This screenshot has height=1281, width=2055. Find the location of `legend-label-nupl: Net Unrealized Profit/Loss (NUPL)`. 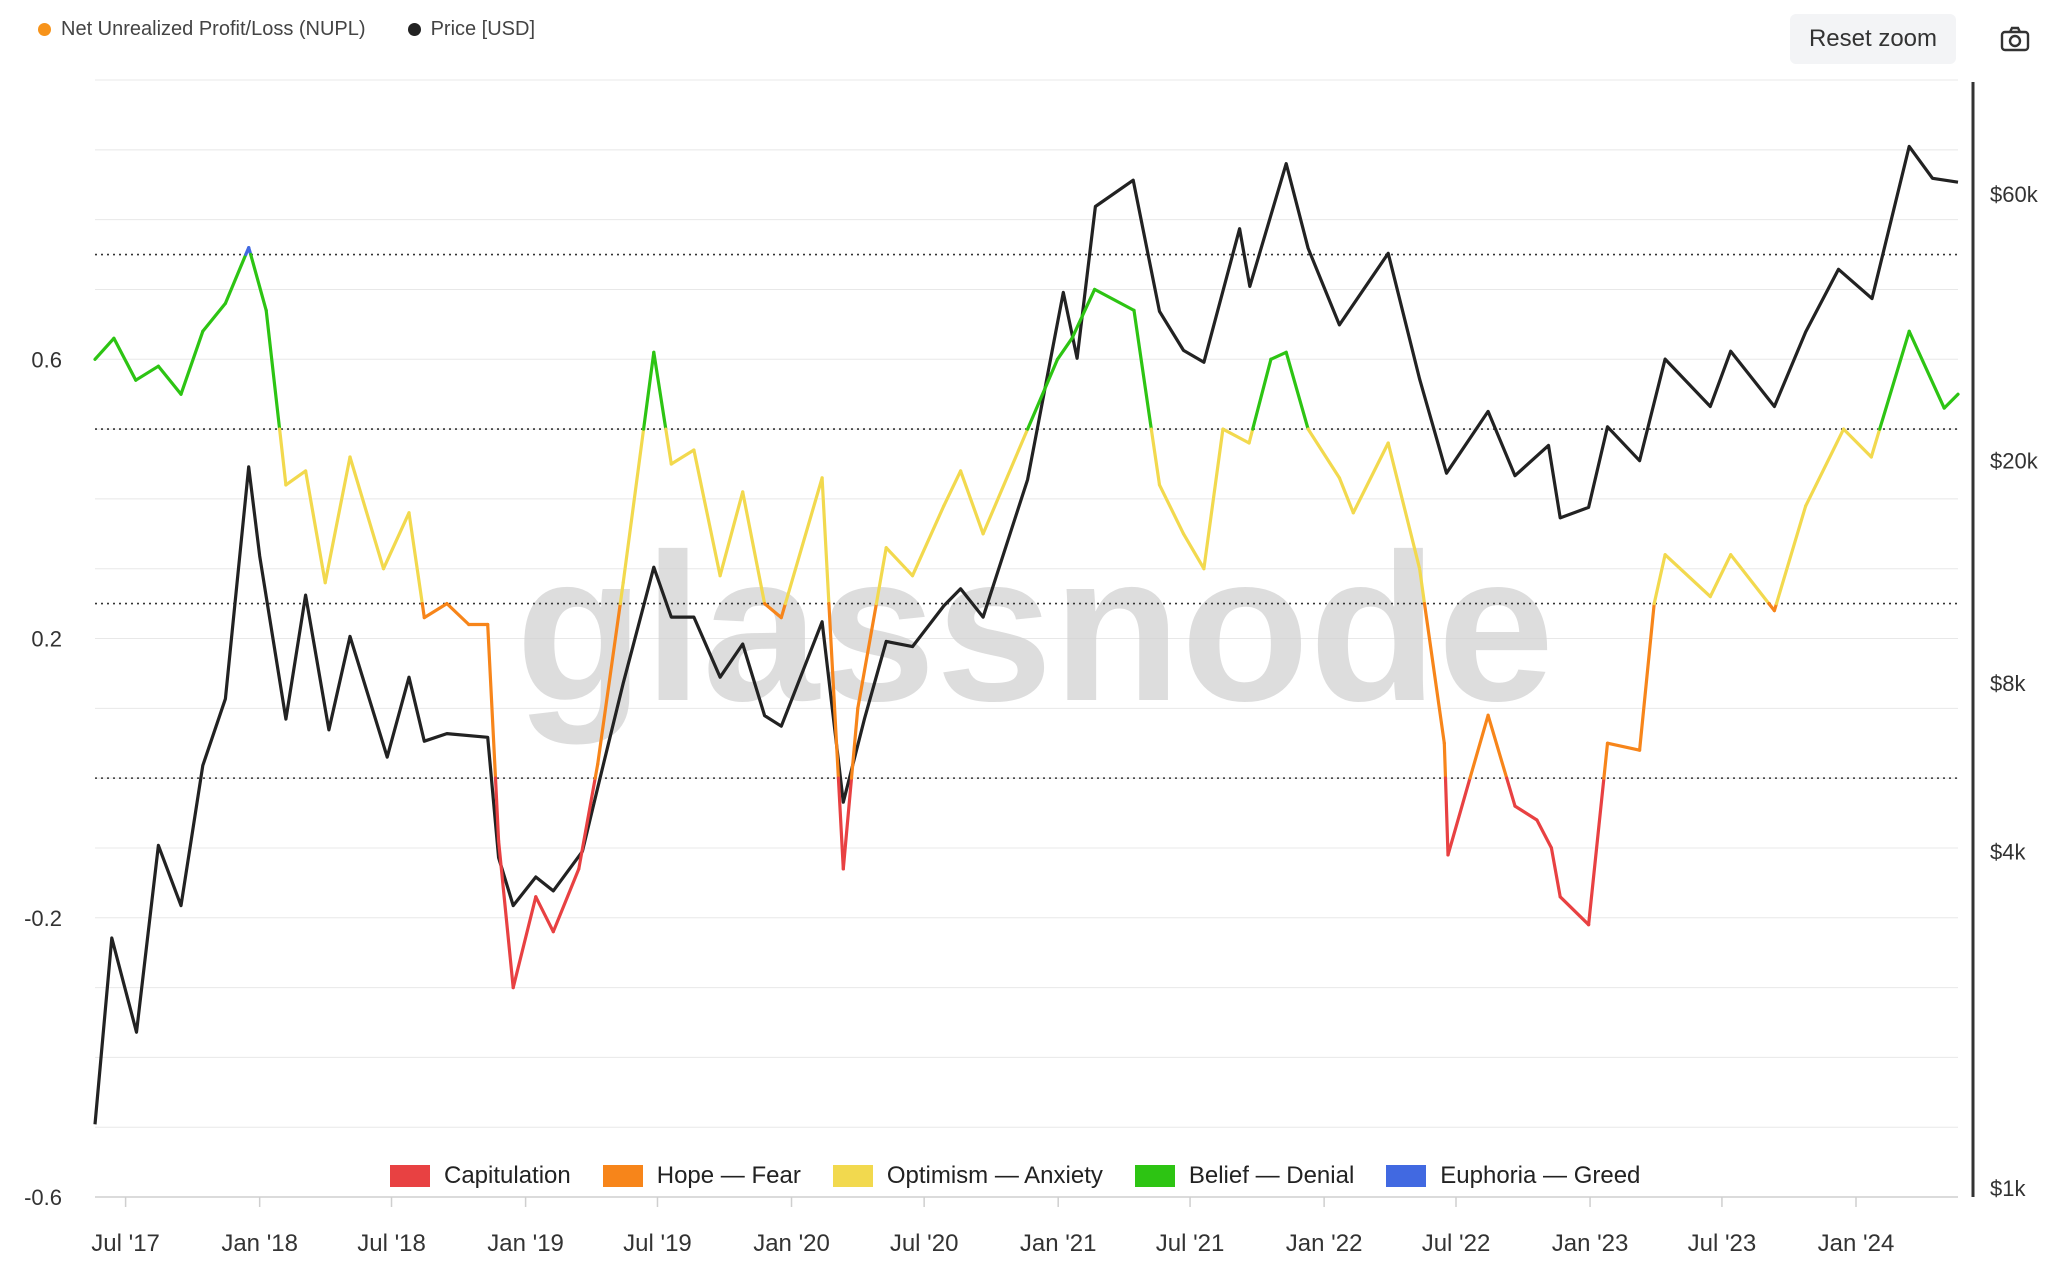

legend-label-nupl: Net Unrealized Profit/Loss (NUPL) is located at coordinates (213, 29).